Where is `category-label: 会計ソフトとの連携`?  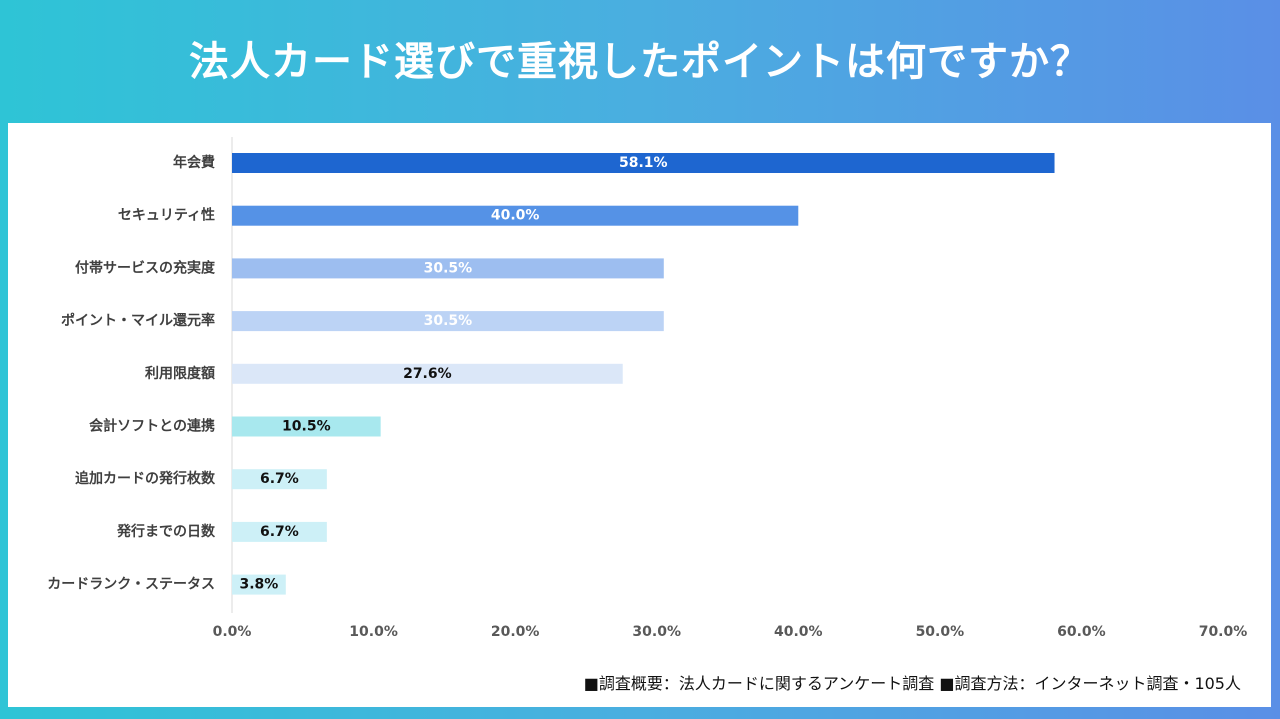
category-label: 会計ソフトとの連携 is located at coordinates (152, 426).